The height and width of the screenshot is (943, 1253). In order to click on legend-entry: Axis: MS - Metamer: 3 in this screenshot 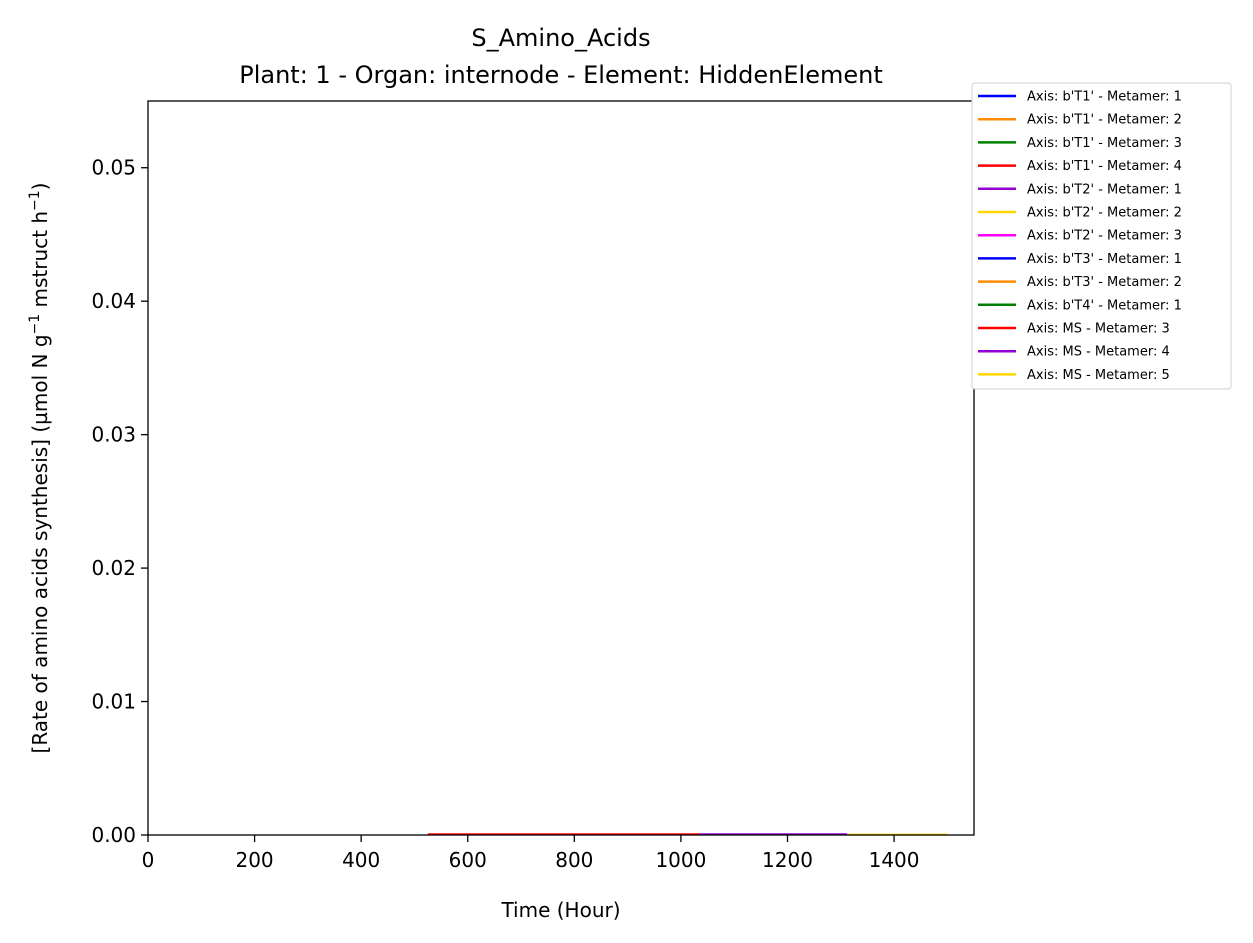, I will do `click(1098, 329)`.